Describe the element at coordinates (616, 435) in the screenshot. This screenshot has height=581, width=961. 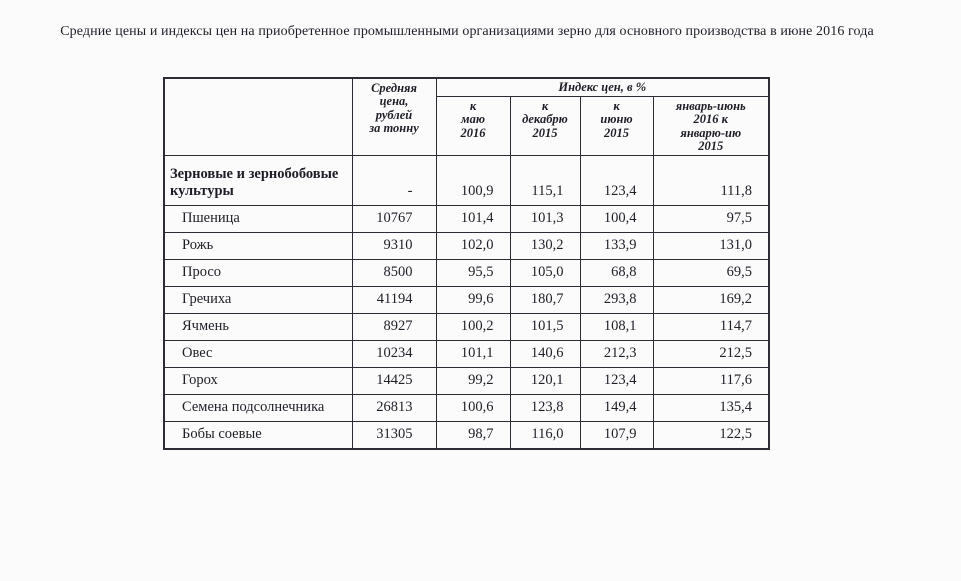
I see `index-value-cell: 107,9` at that location.